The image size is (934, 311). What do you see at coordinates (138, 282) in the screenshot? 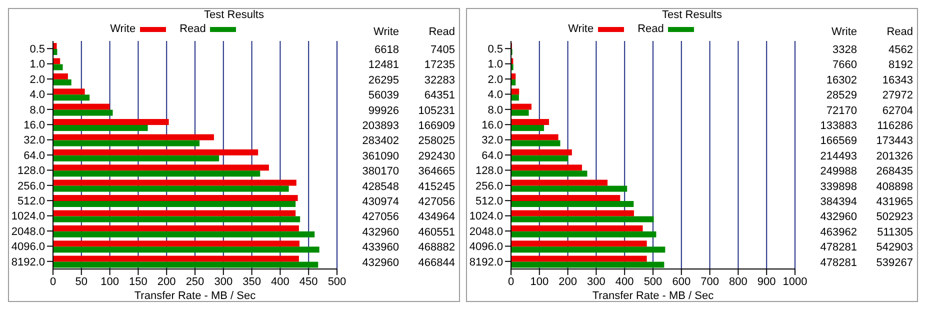
I see `x-tick-label: 150` at bounding box center [138, 282].